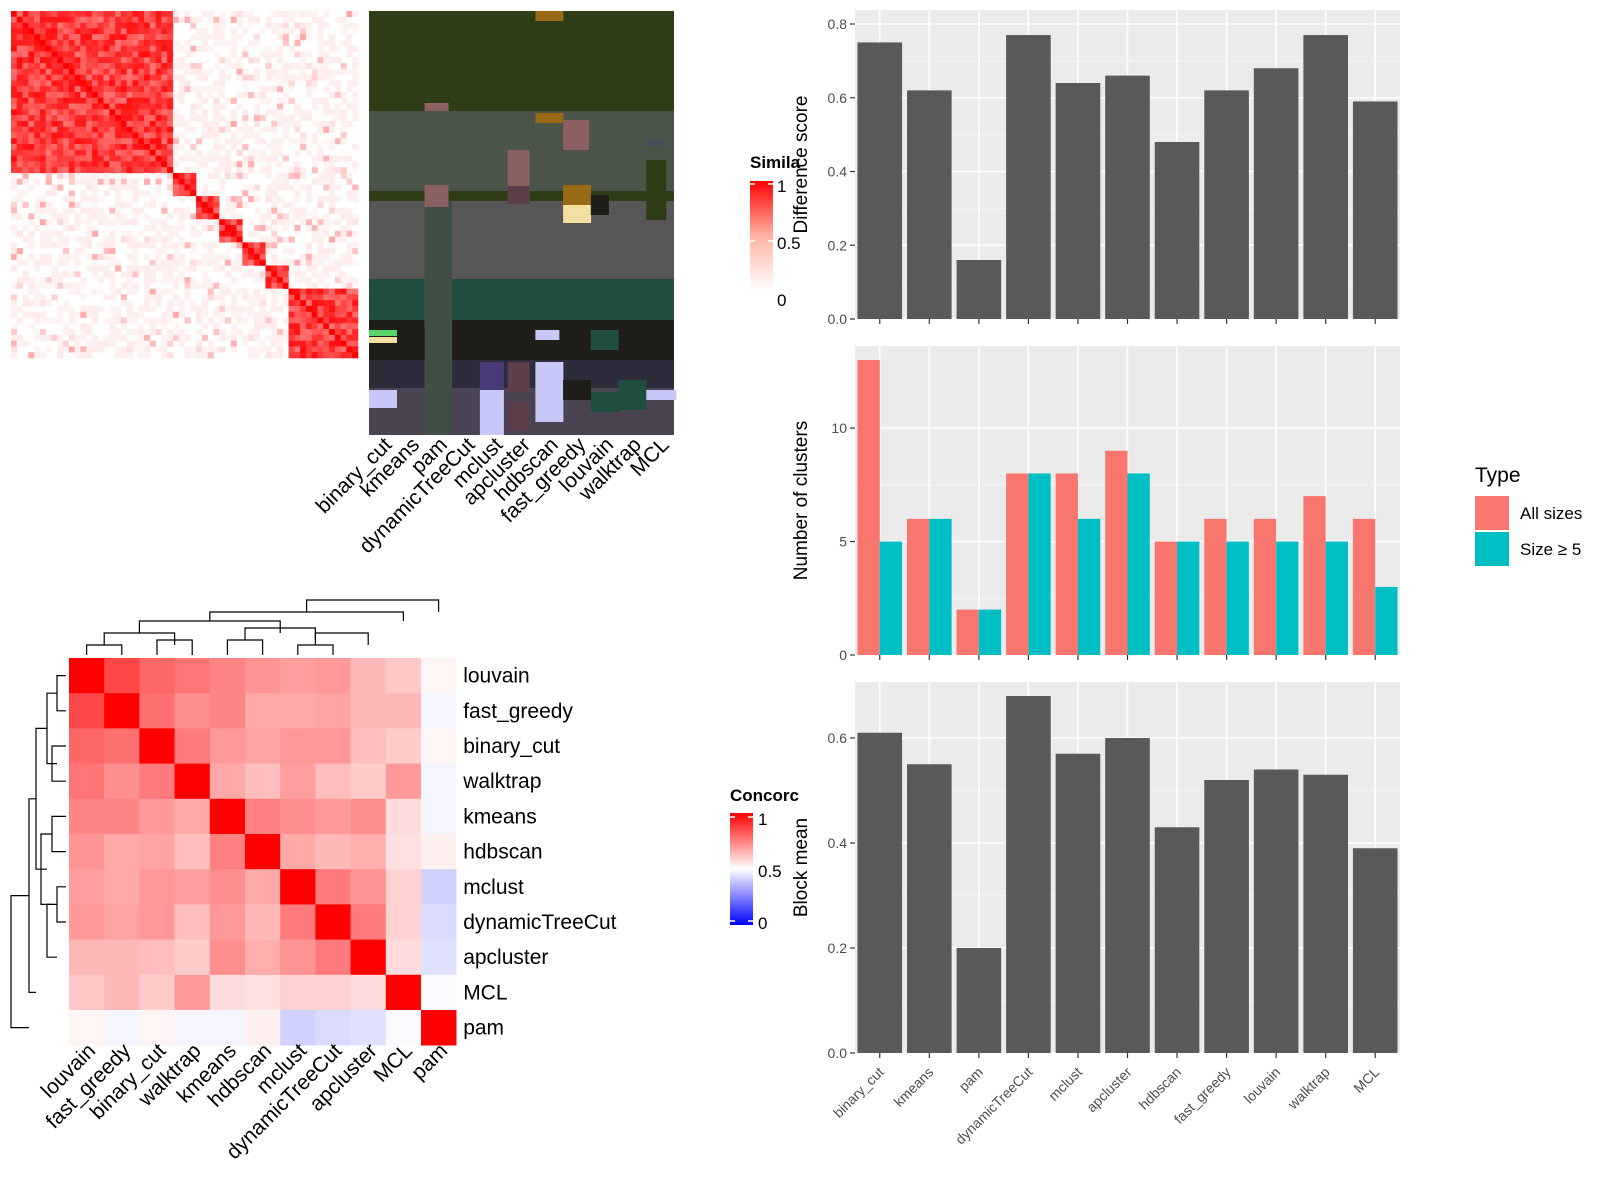 Image resolution: width=1600 pixels, height=1200 pixels. Describe the element at coordinates (87, 781) in the screenshot. I see `concordance-cell-walktrap-louvain` at that location.